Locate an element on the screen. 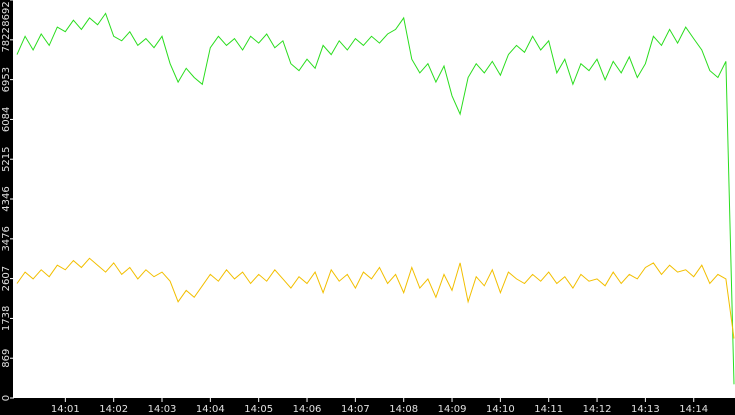  y-tick-label: 5215 is located at coordinates (6, 158).